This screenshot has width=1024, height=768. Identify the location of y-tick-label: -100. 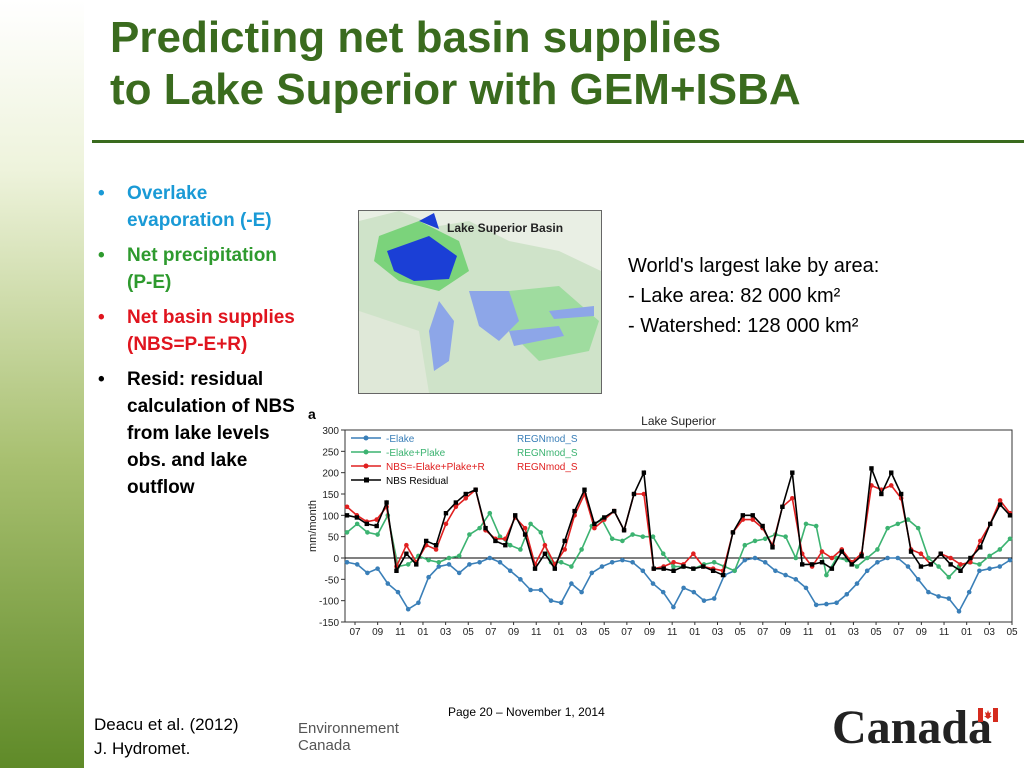
(329, 602).